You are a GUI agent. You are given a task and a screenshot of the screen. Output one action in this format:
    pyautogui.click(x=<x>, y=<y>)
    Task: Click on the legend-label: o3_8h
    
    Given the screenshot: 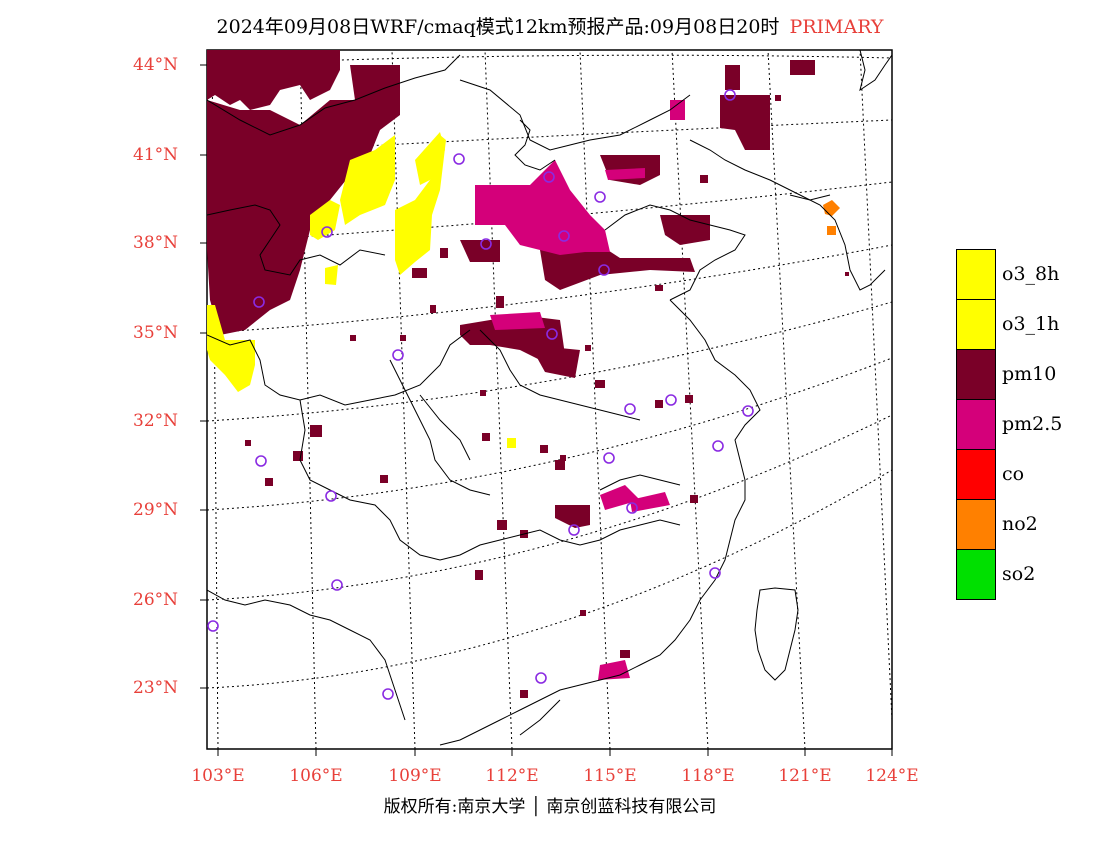 What is the action you would take?
    pyautogui.click(x=1031, y=274)
    